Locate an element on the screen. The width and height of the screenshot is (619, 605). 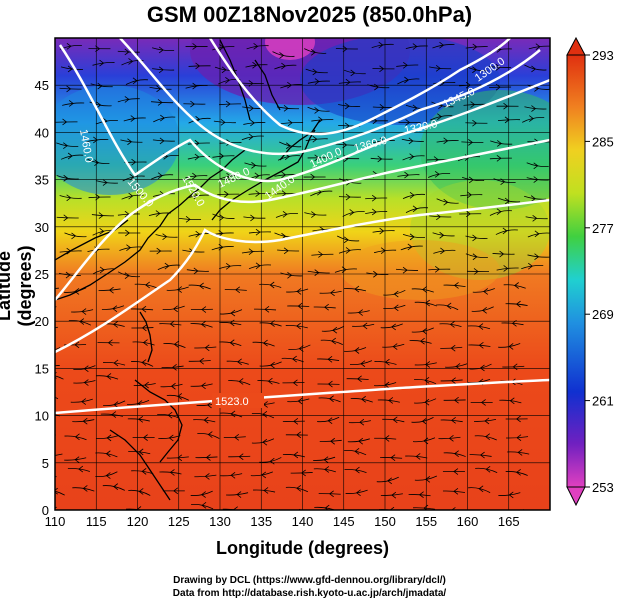
contour-label: 1523.0 is located at coordinates (232, 402).